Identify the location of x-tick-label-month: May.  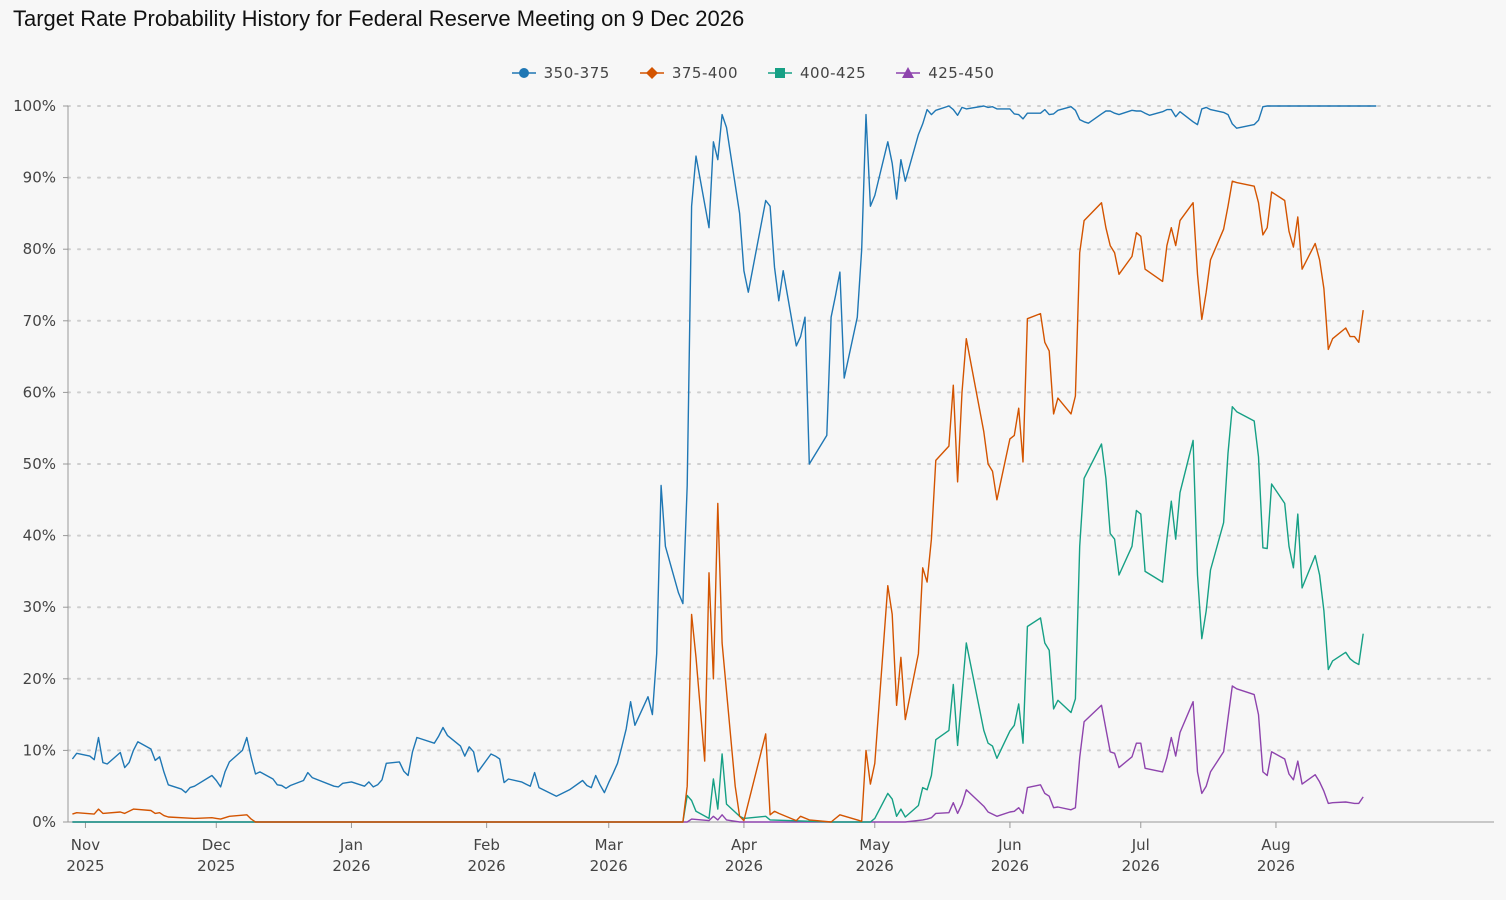
(874, 845).